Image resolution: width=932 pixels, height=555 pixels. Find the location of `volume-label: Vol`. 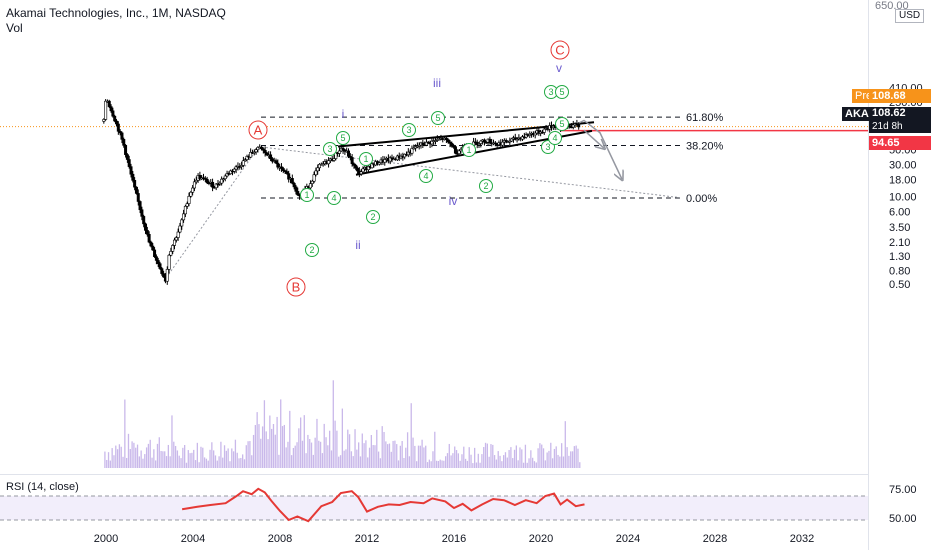

volume-label: Vol is located at coordinates (14, 28).